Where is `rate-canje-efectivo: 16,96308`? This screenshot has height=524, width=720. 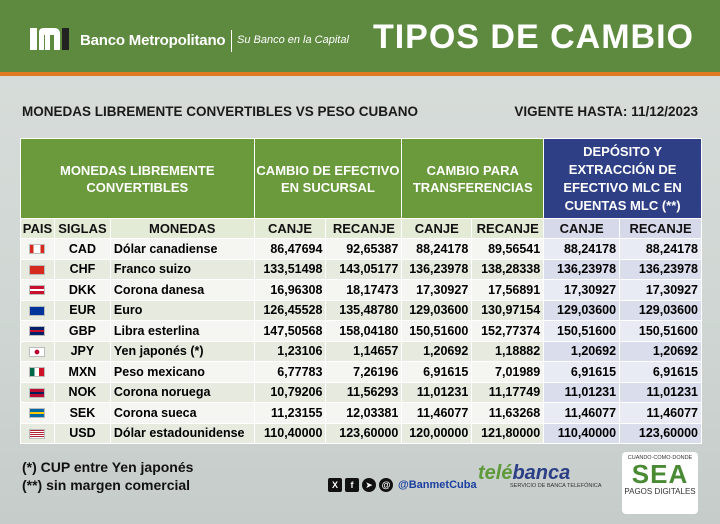 rate-canje-efectivo: 16,96308 is located at coordinates (290, 290).